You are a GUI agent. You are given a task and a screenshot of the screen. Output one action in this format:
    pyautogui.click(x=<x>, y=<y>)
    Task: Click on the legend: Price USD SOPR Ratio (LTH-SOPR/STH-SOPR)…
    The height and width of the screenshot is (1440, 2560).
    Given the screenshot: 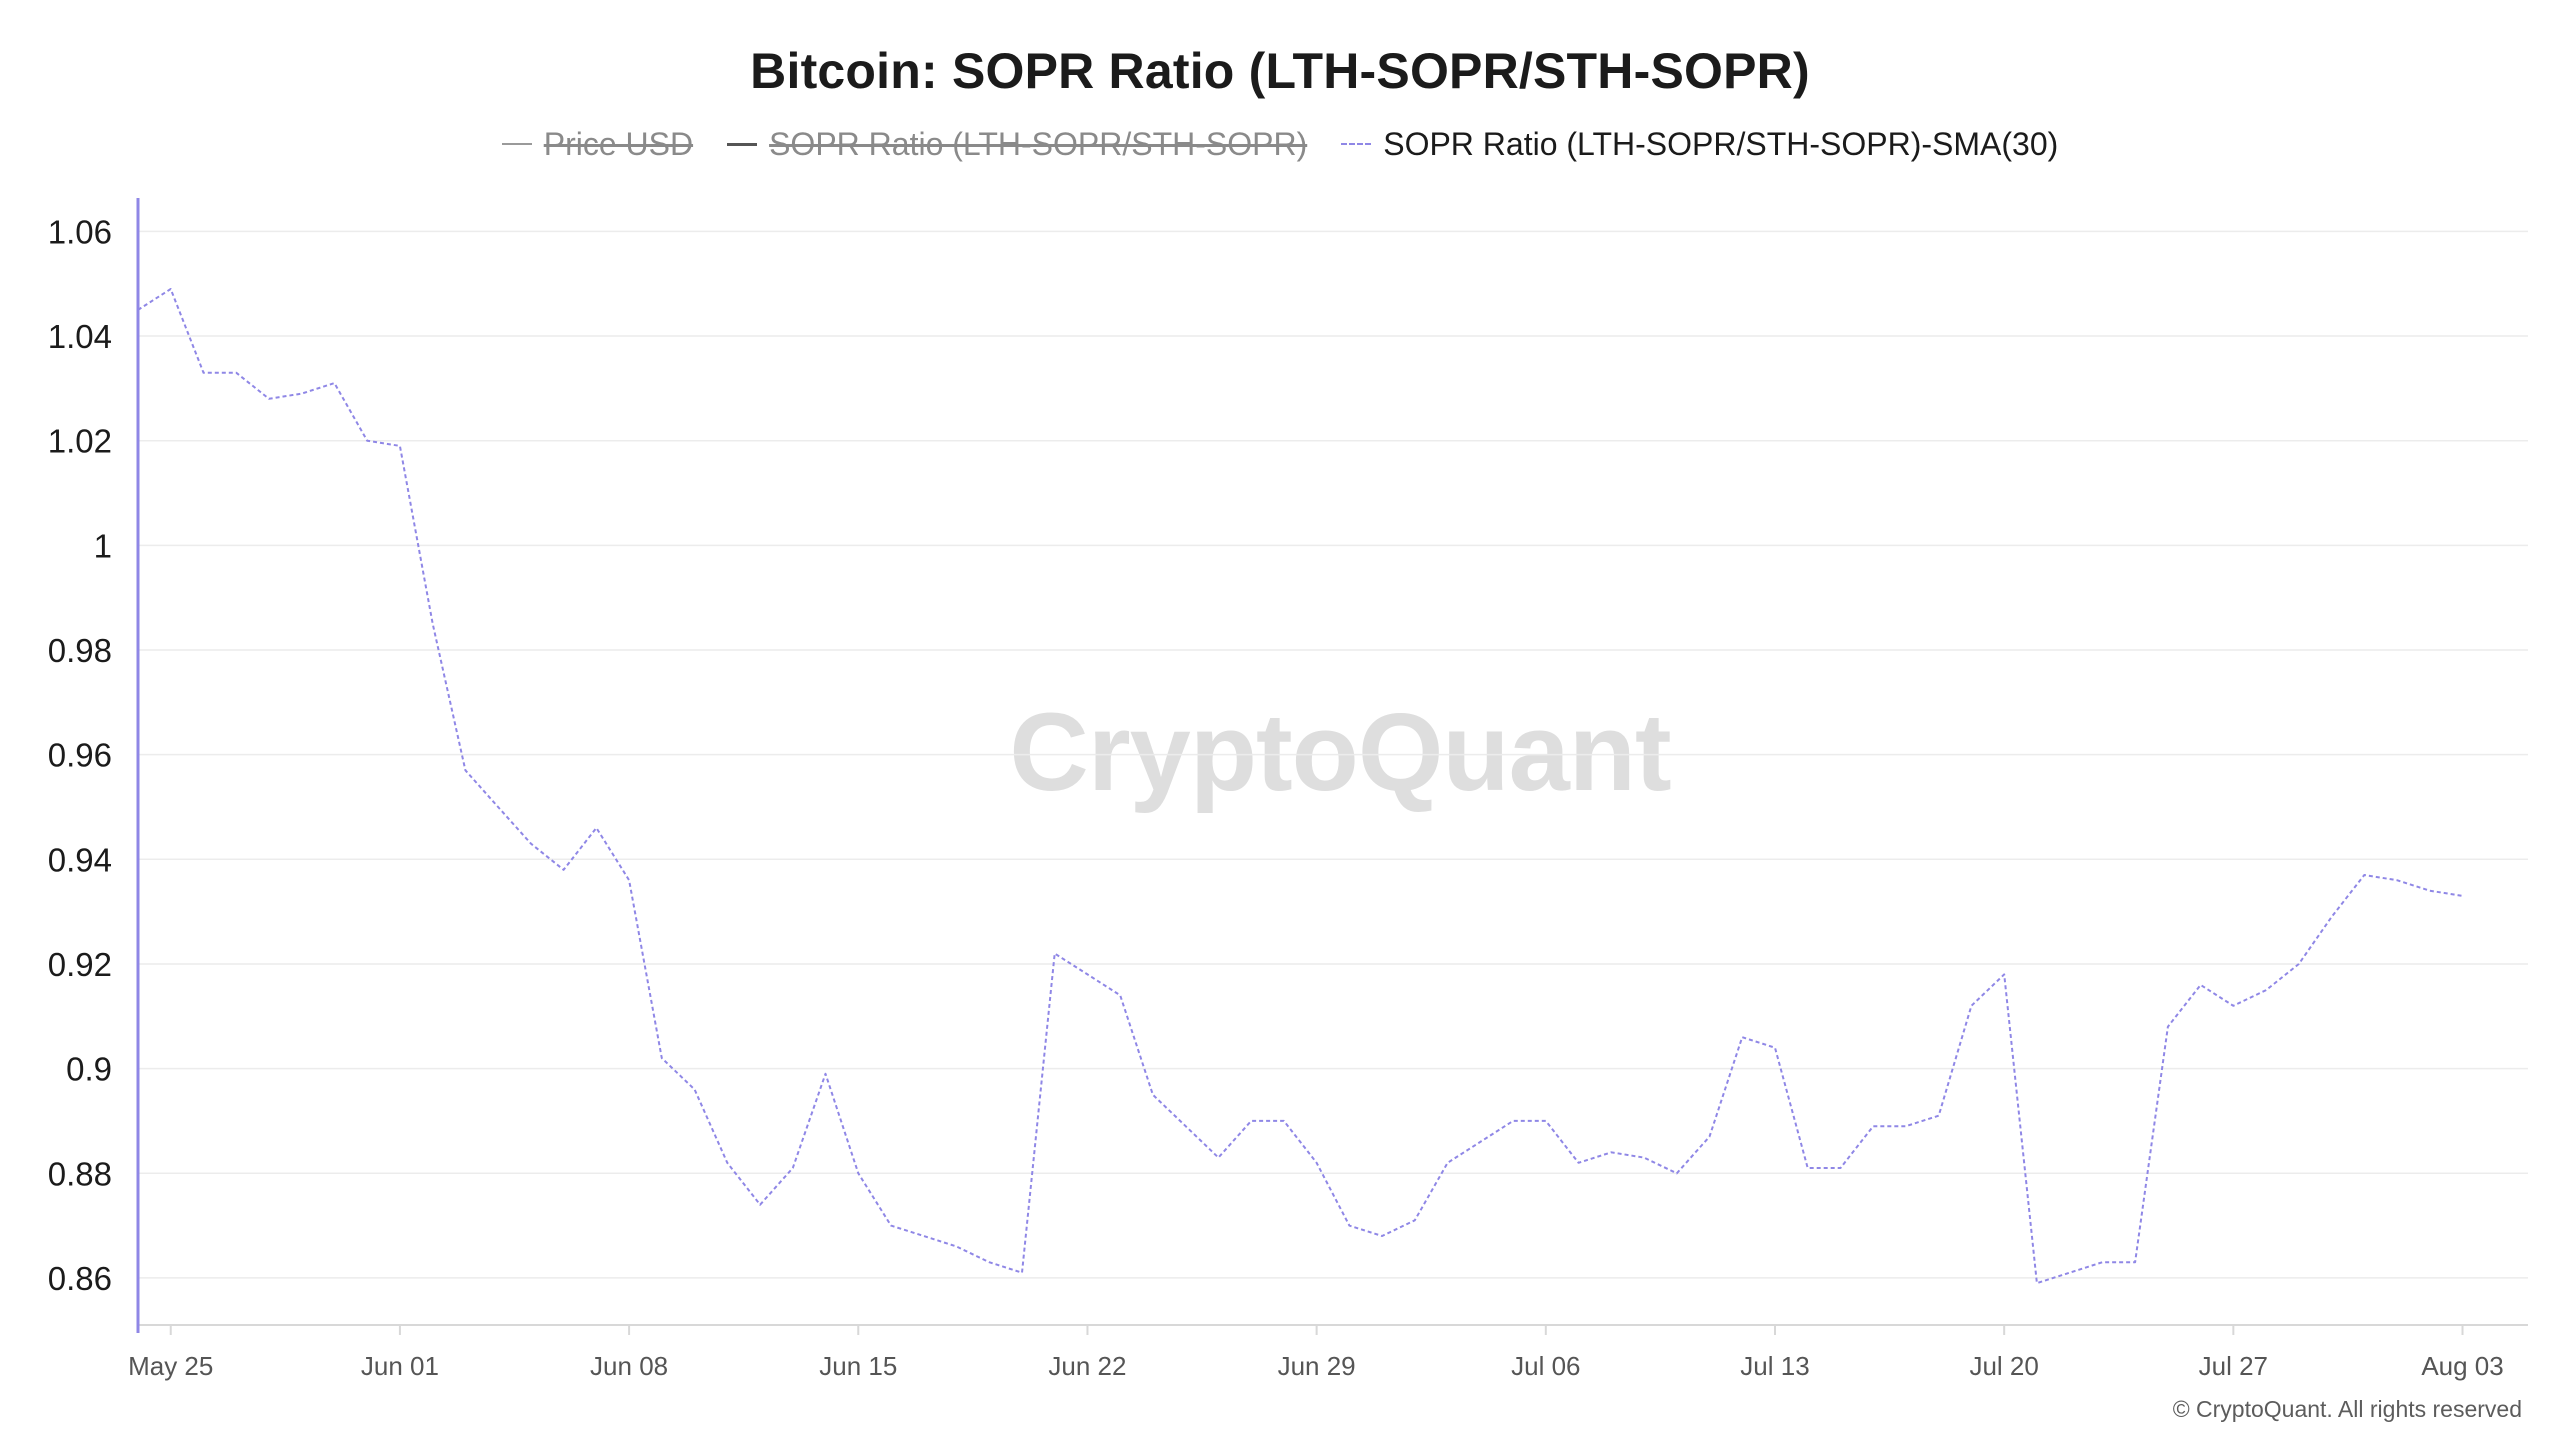 What is the action you would take?
    pyautogui.click(x=1280, y=144)
    